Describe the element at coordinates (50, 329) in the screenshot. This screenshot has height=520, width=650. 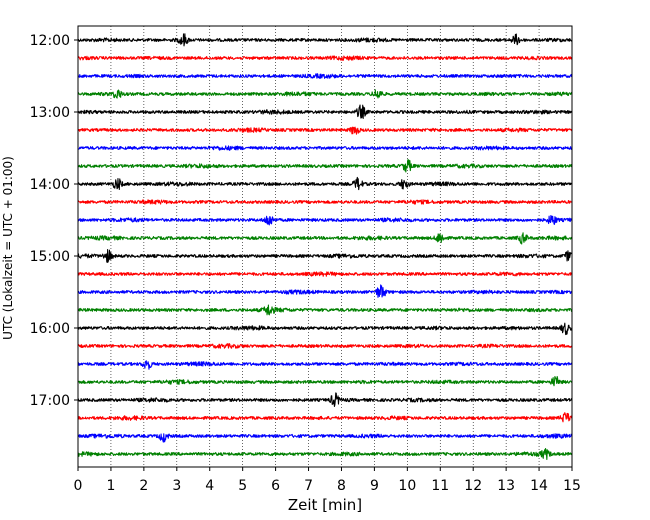
I see `y-tick-label: 16:00` at that location.